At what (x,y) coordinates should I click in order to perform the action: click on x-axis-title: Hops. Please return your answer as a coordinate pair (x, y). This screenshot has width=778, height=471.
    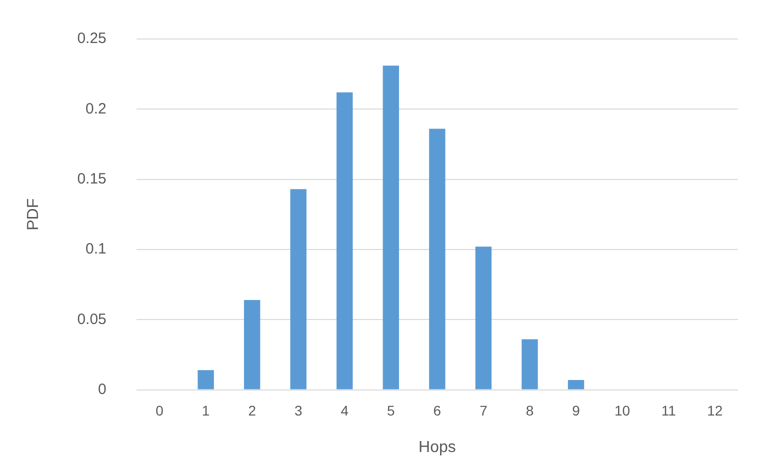
    Looking at the image, I should click on (437, 447).